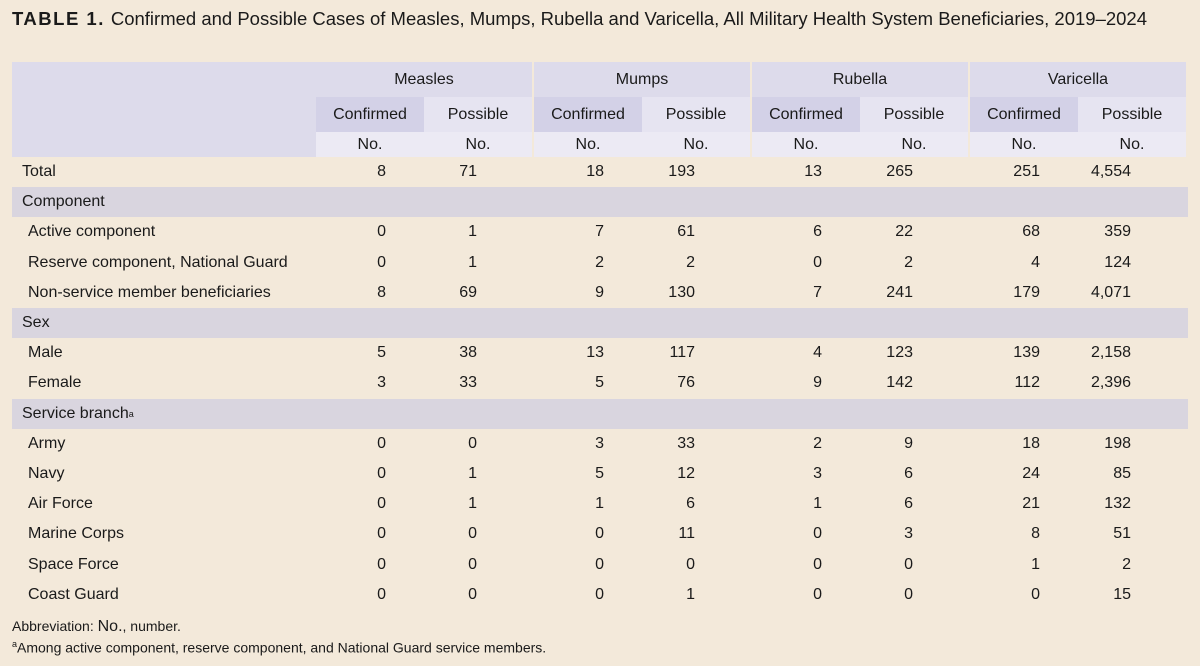 The image size is (1200, 666). Describe the element at coordinates (682, 353) in the screenshot. I see `value-cell: 117` at that location.